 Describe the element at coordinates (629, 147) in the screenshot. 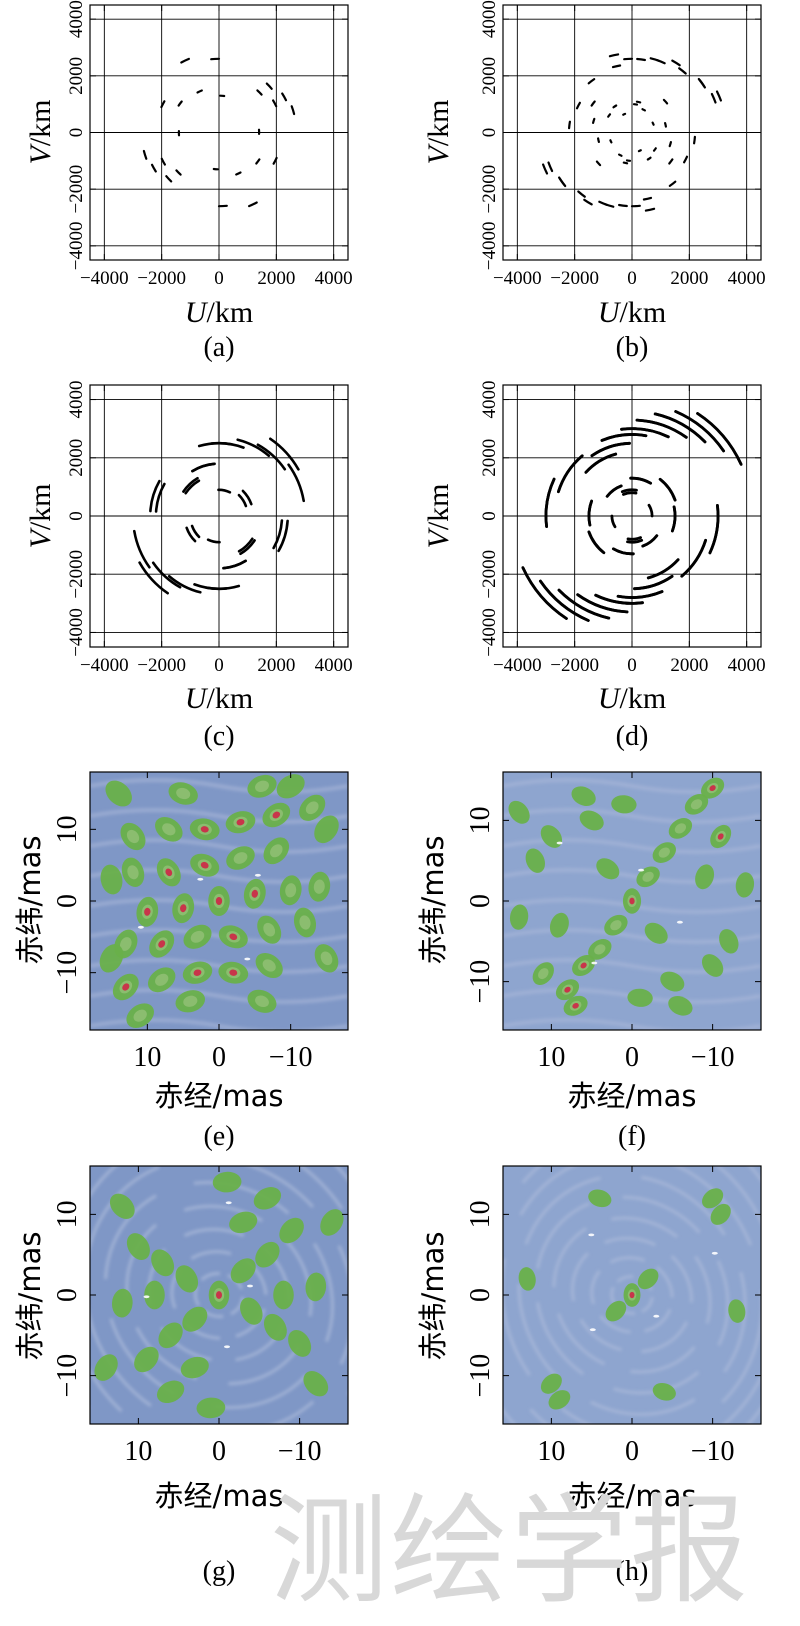

I see `panel-b-xticks: −4000 −2000 0 2000 4000` at that location.